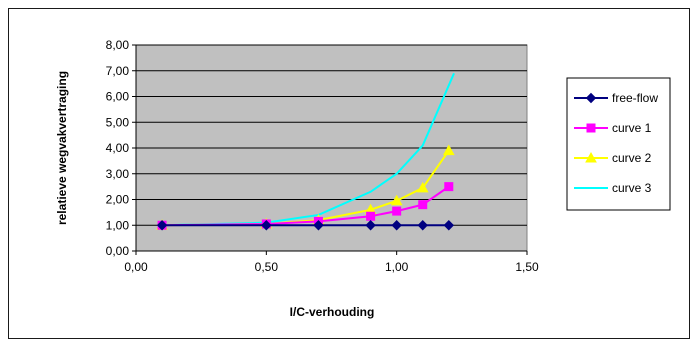 This screenshot has width=700, height=347. I want to click on y-axis-title: relatieve wegvakvertraging, so click(62, 148).